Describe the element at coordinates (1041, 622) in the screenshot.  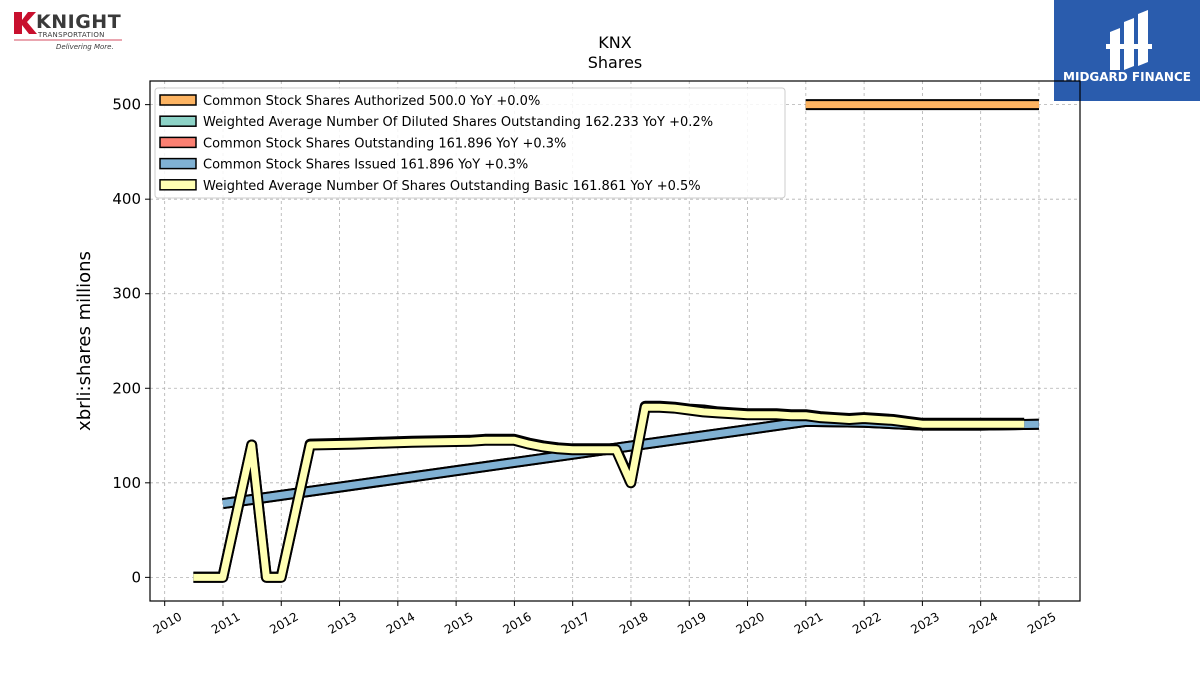
I see `x-tick-label: 2025` at that location.